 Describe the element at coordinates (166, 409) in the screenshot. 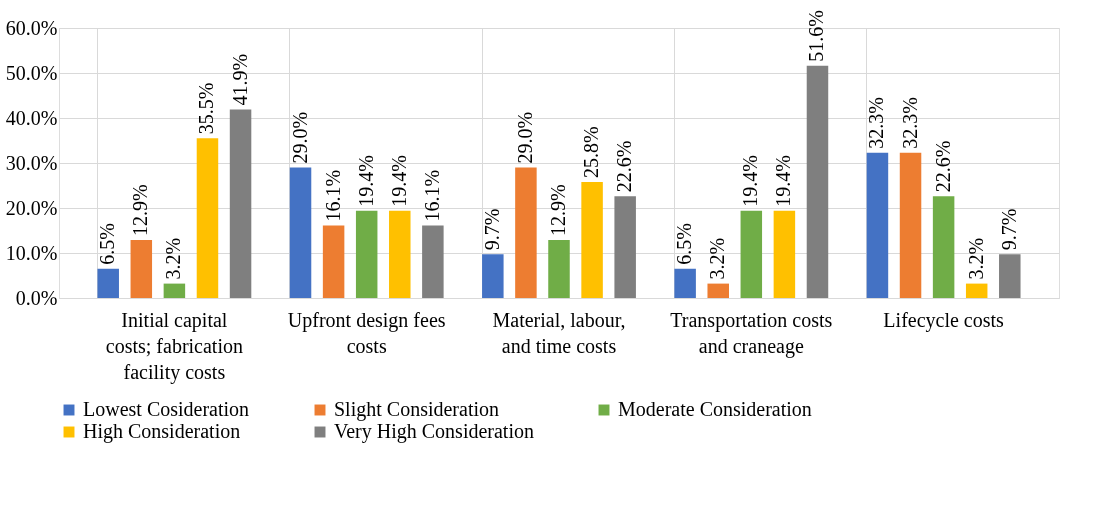

I see `legend-label: Lowest Cosideration` at that location.